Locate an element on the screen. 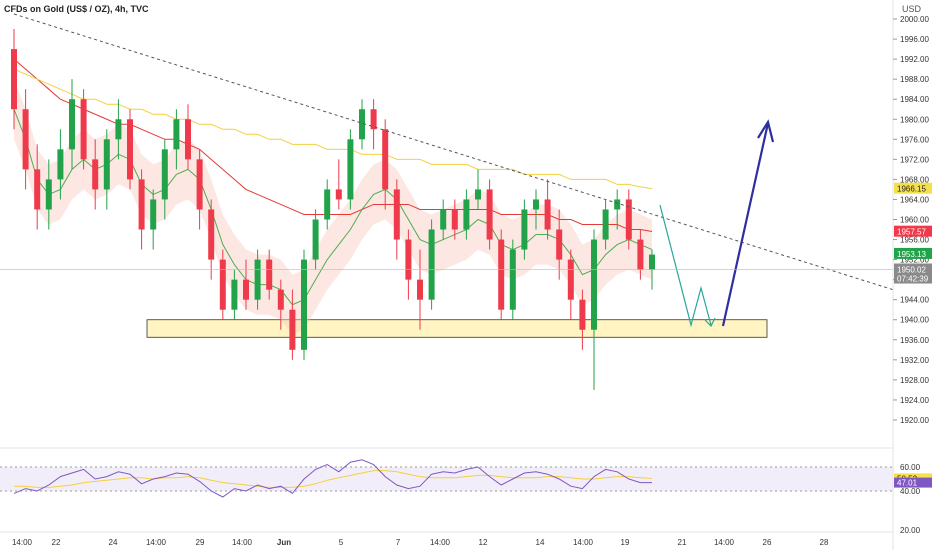 Image resolution: width=932 pixels, height=555 pixels. price-tick-label: 1984.00 is located at coordinates (914, 99).